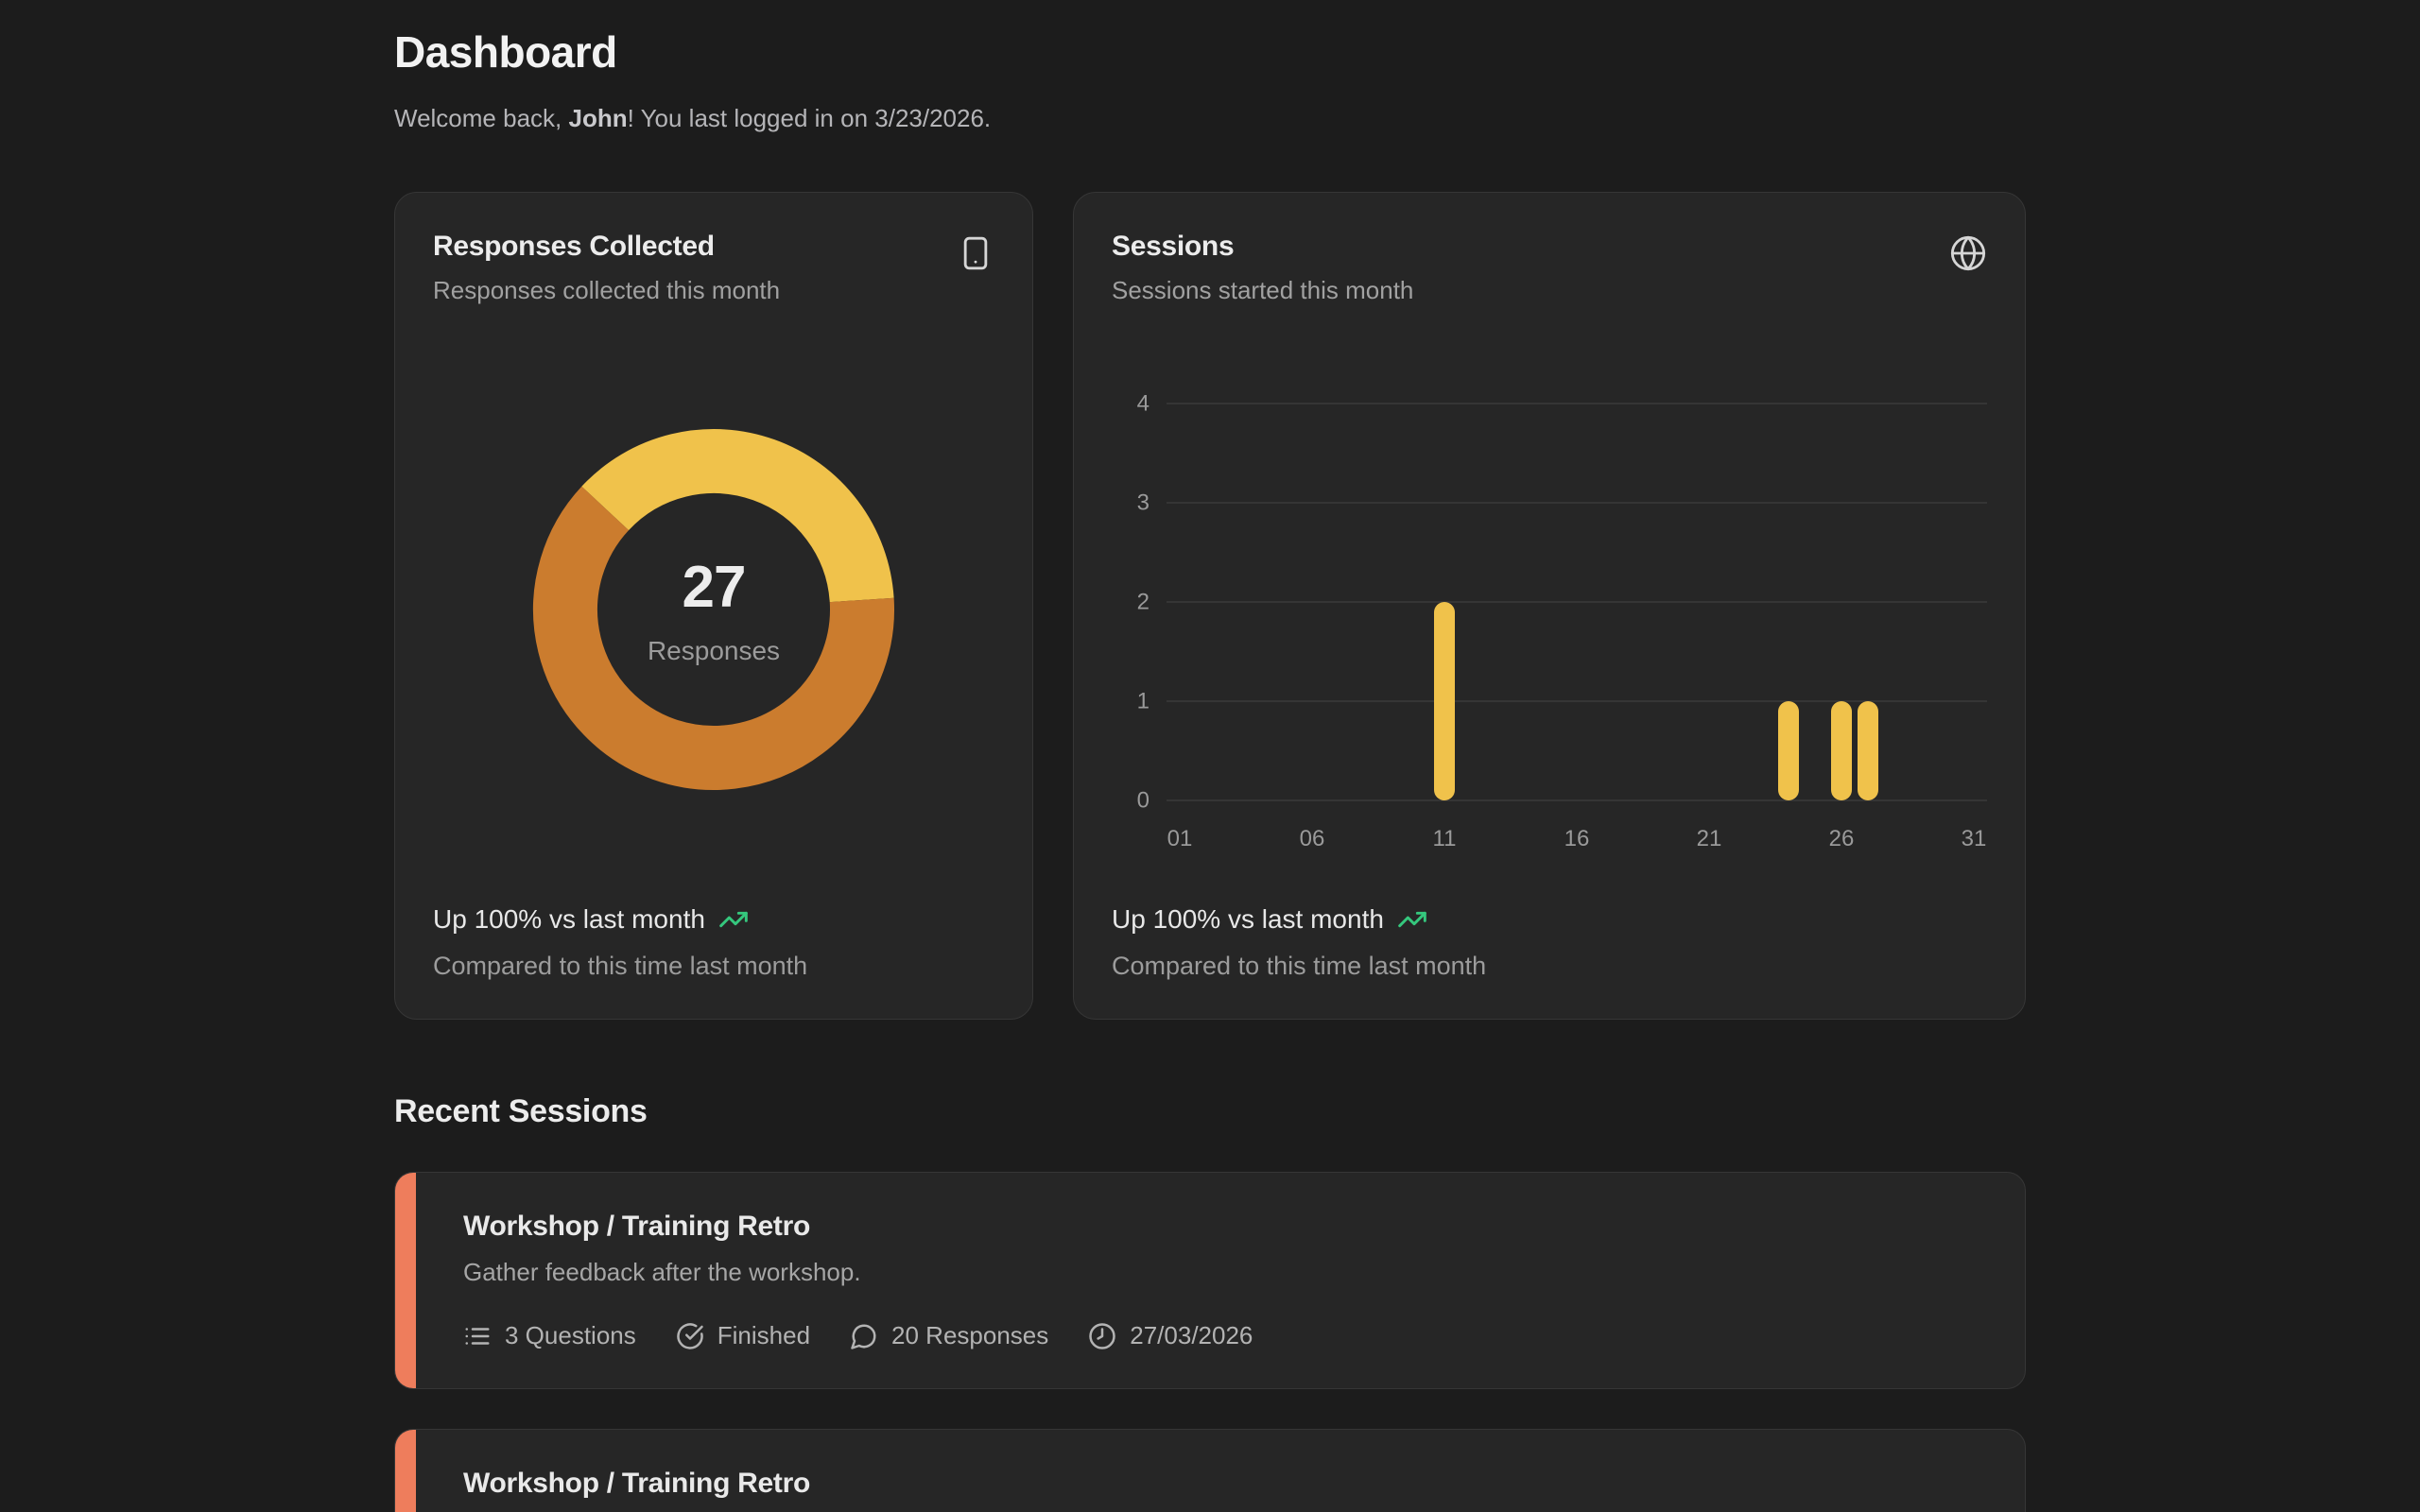 The width and height of the screenshot is (2420, 1512). I want to click on session-responses: 20 Responses, so click(949, 1335).